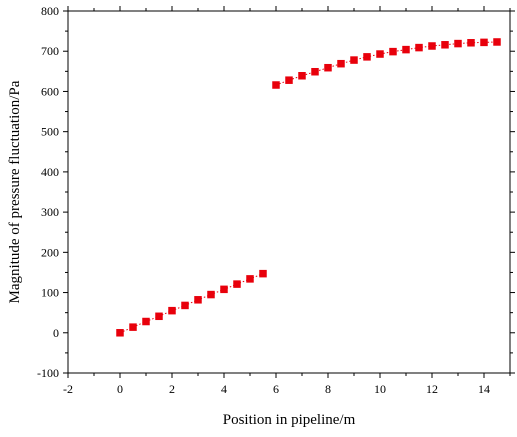 Image resolution: width=517 pixels, height=437 pixels. Describe the element at coordinates (120, 389) in the screenshot. I see `x-tick-label: 0` at that location.